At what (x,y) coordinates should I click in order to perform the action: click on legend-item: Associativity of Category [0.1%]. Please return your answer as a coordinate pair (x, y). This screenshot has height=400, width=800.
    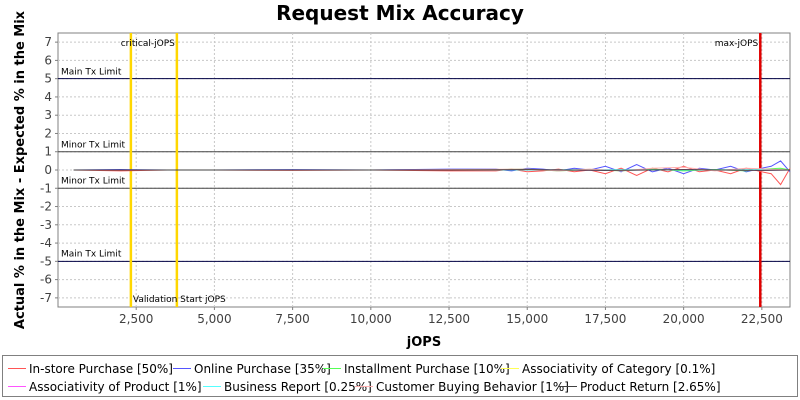
    Looking at the image, I should click on (608, 369).